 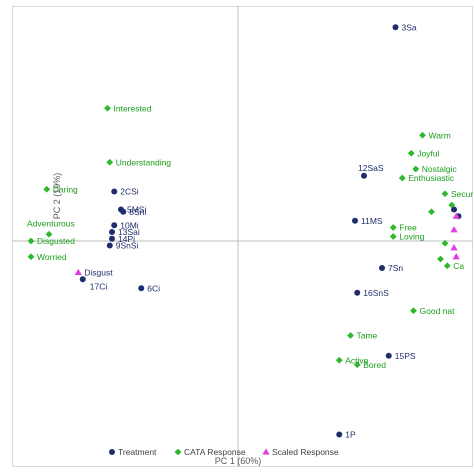 I want to click on cata-point-understanding, so click(x=110, y=162).